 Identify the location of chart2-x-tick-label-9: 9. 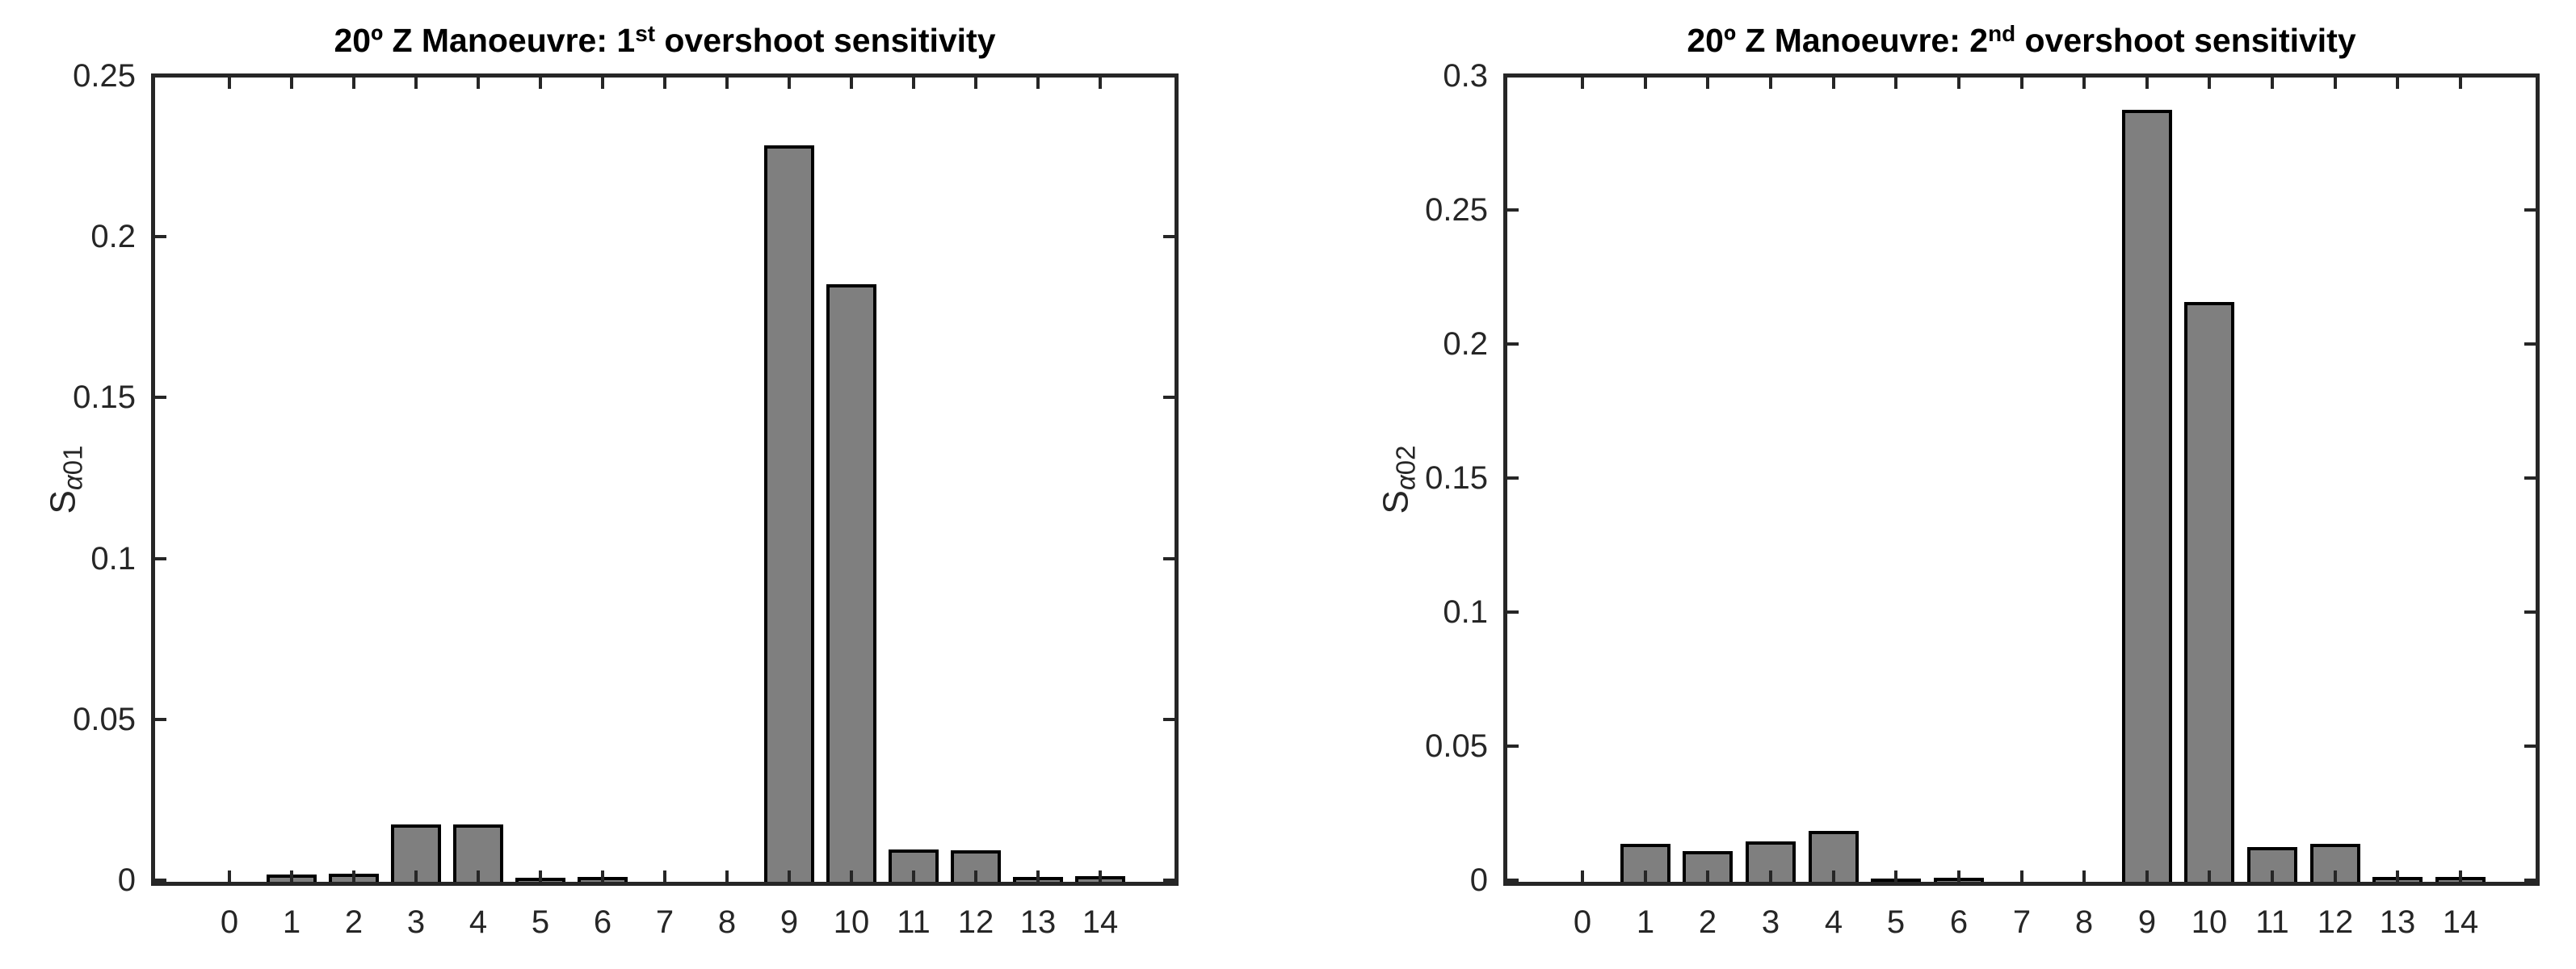
(2147, 922).